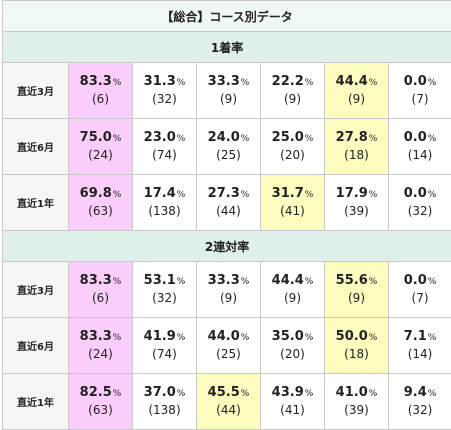 The image size is (451, 430). Describe the element at coordinates (96, 392) in the screenshot. I see `percentage-number: 82.5` at that location.